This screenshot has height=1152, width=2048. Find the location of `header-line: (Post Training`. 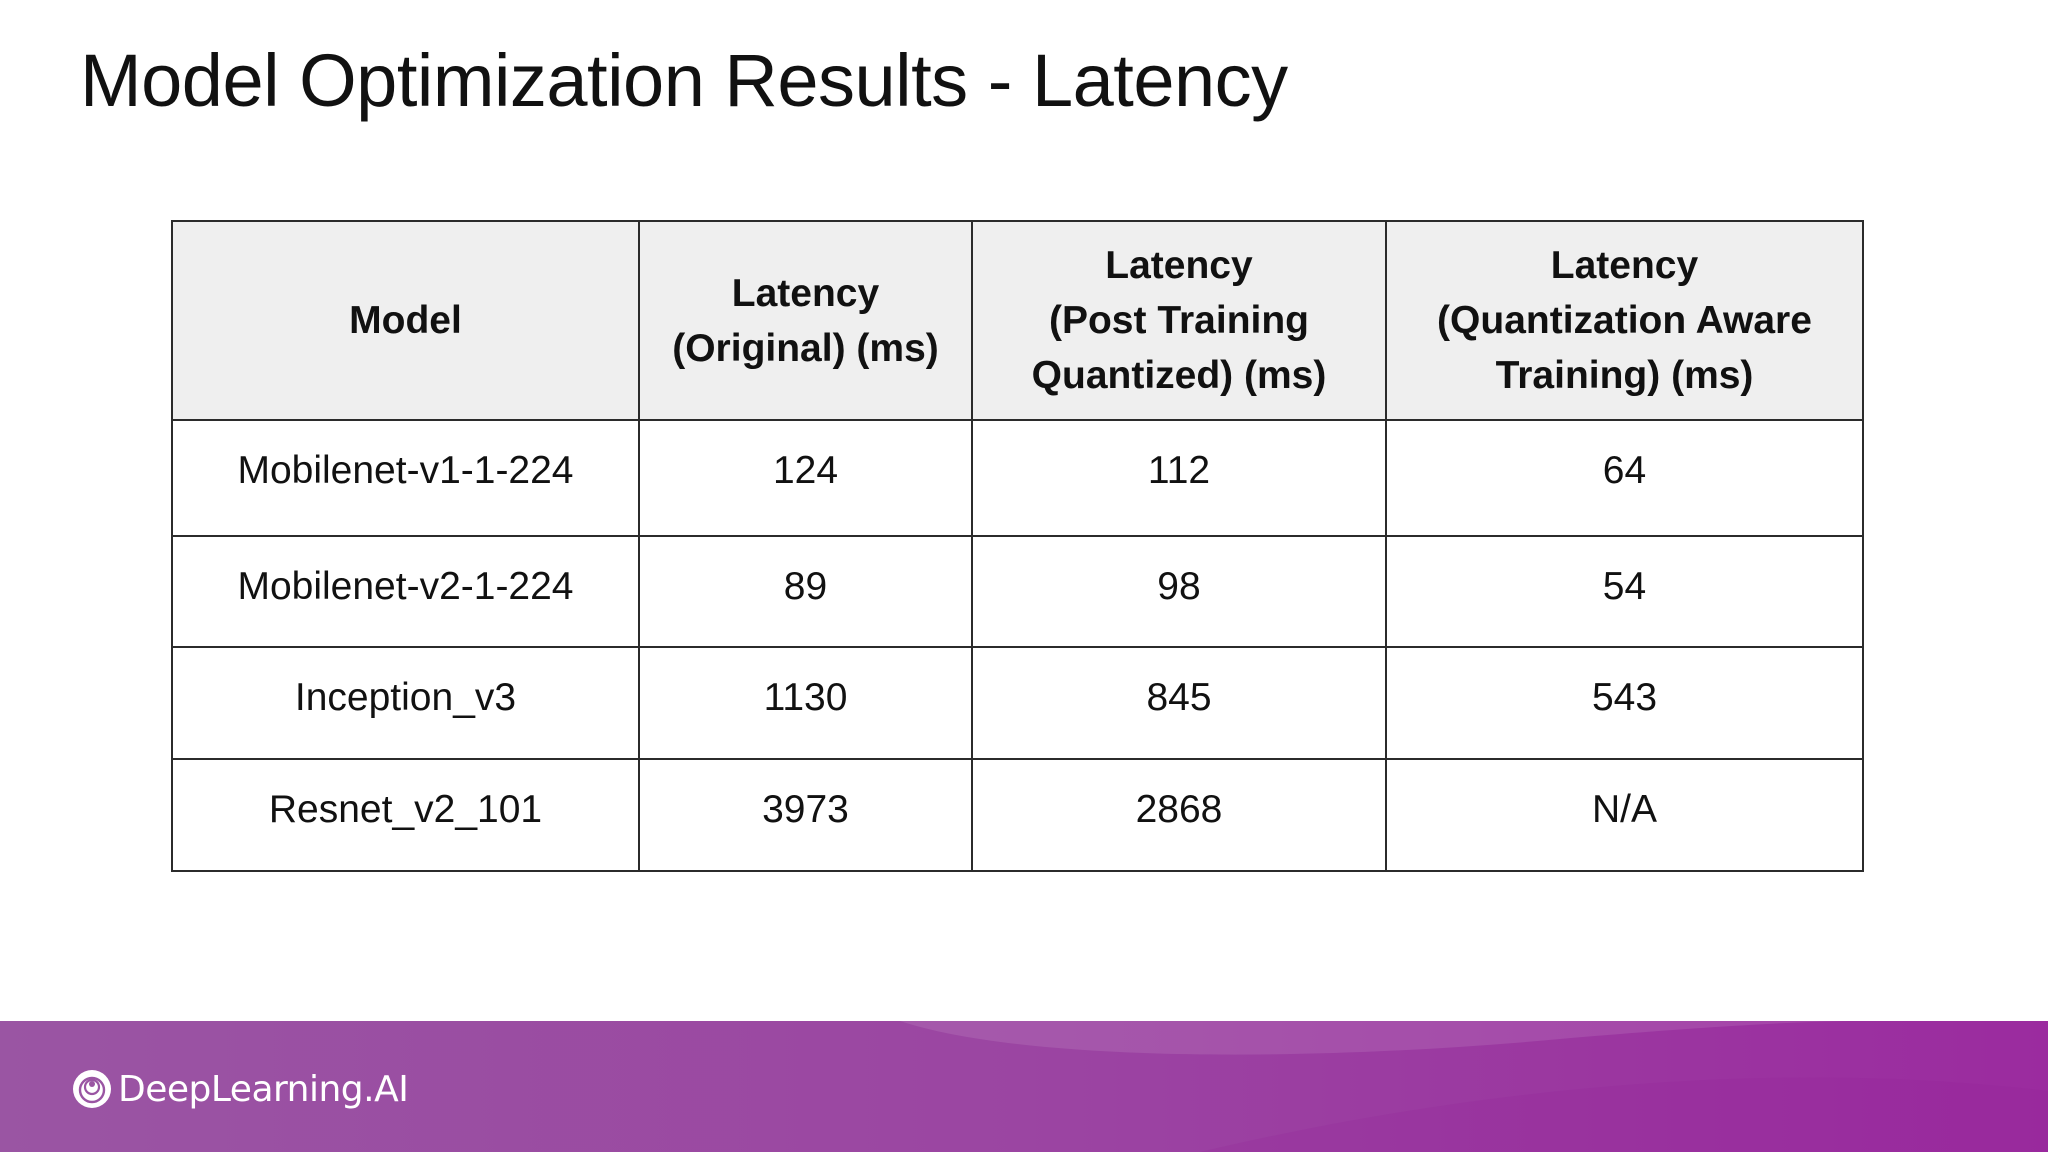

header-line: (Post Training is located at coordinates (1178, 320).